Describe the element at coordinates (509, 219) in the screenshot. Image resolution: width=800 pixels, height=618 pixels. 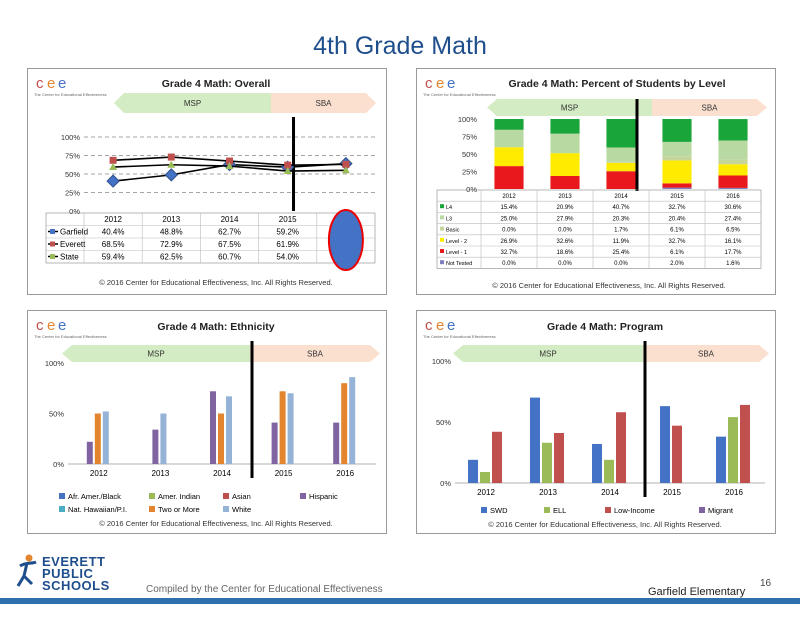
I see `data-label: 25.0%` at that location.